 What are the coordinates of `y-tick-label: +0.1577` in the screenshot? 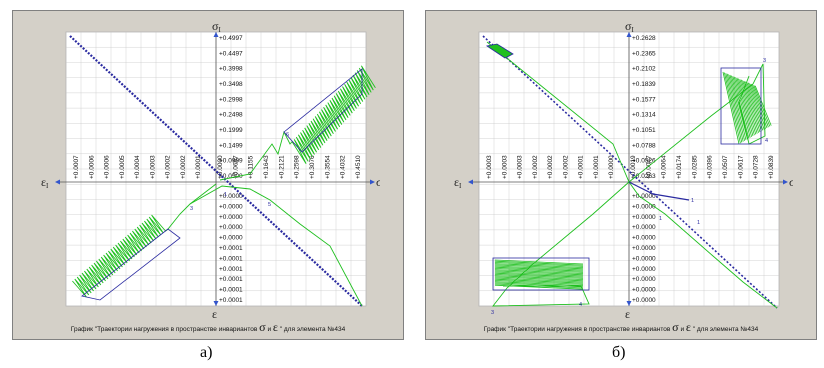 It's located at (644, 99).